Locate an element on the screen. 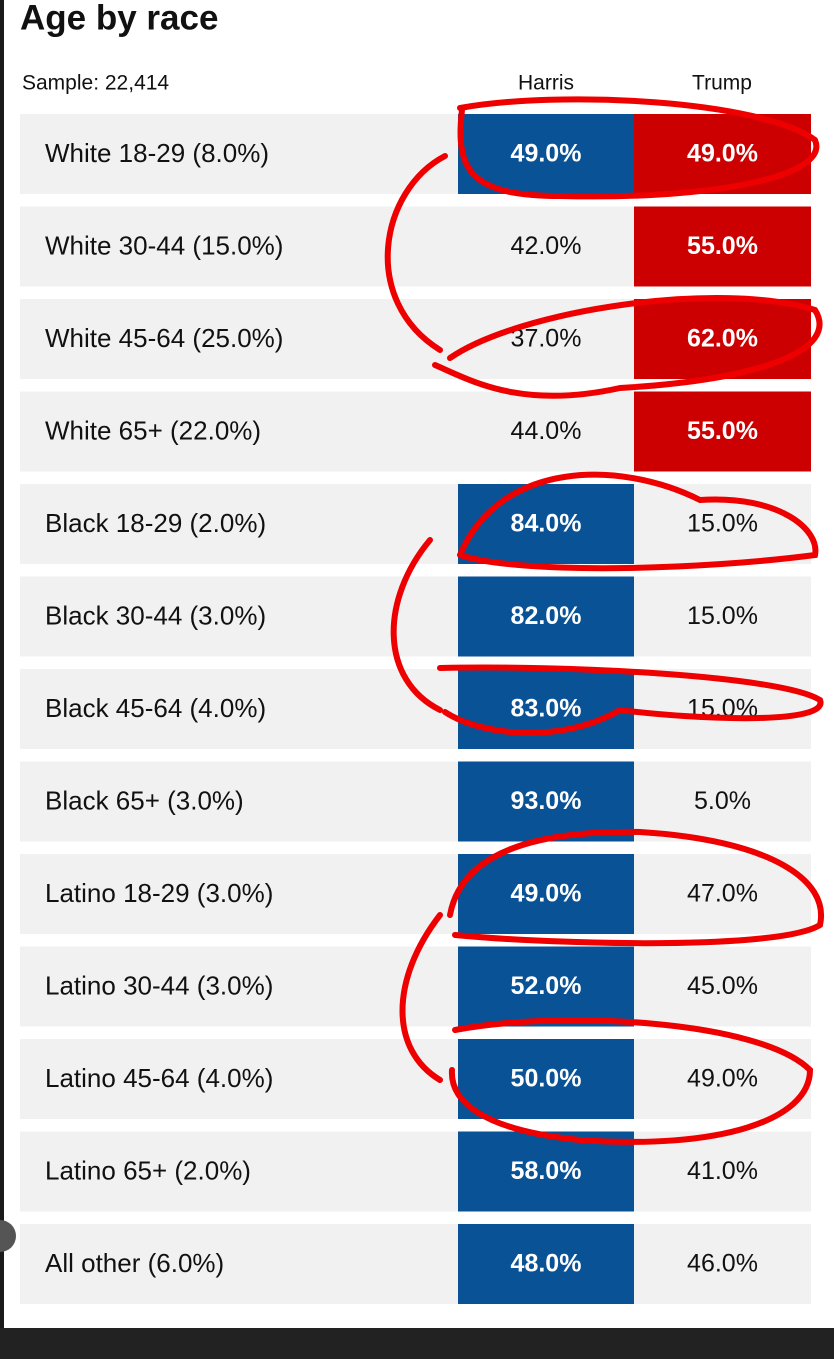 This screenshot has width=834, height=1359. cell-value: 58.0% is located at coordinates (546, 1171).